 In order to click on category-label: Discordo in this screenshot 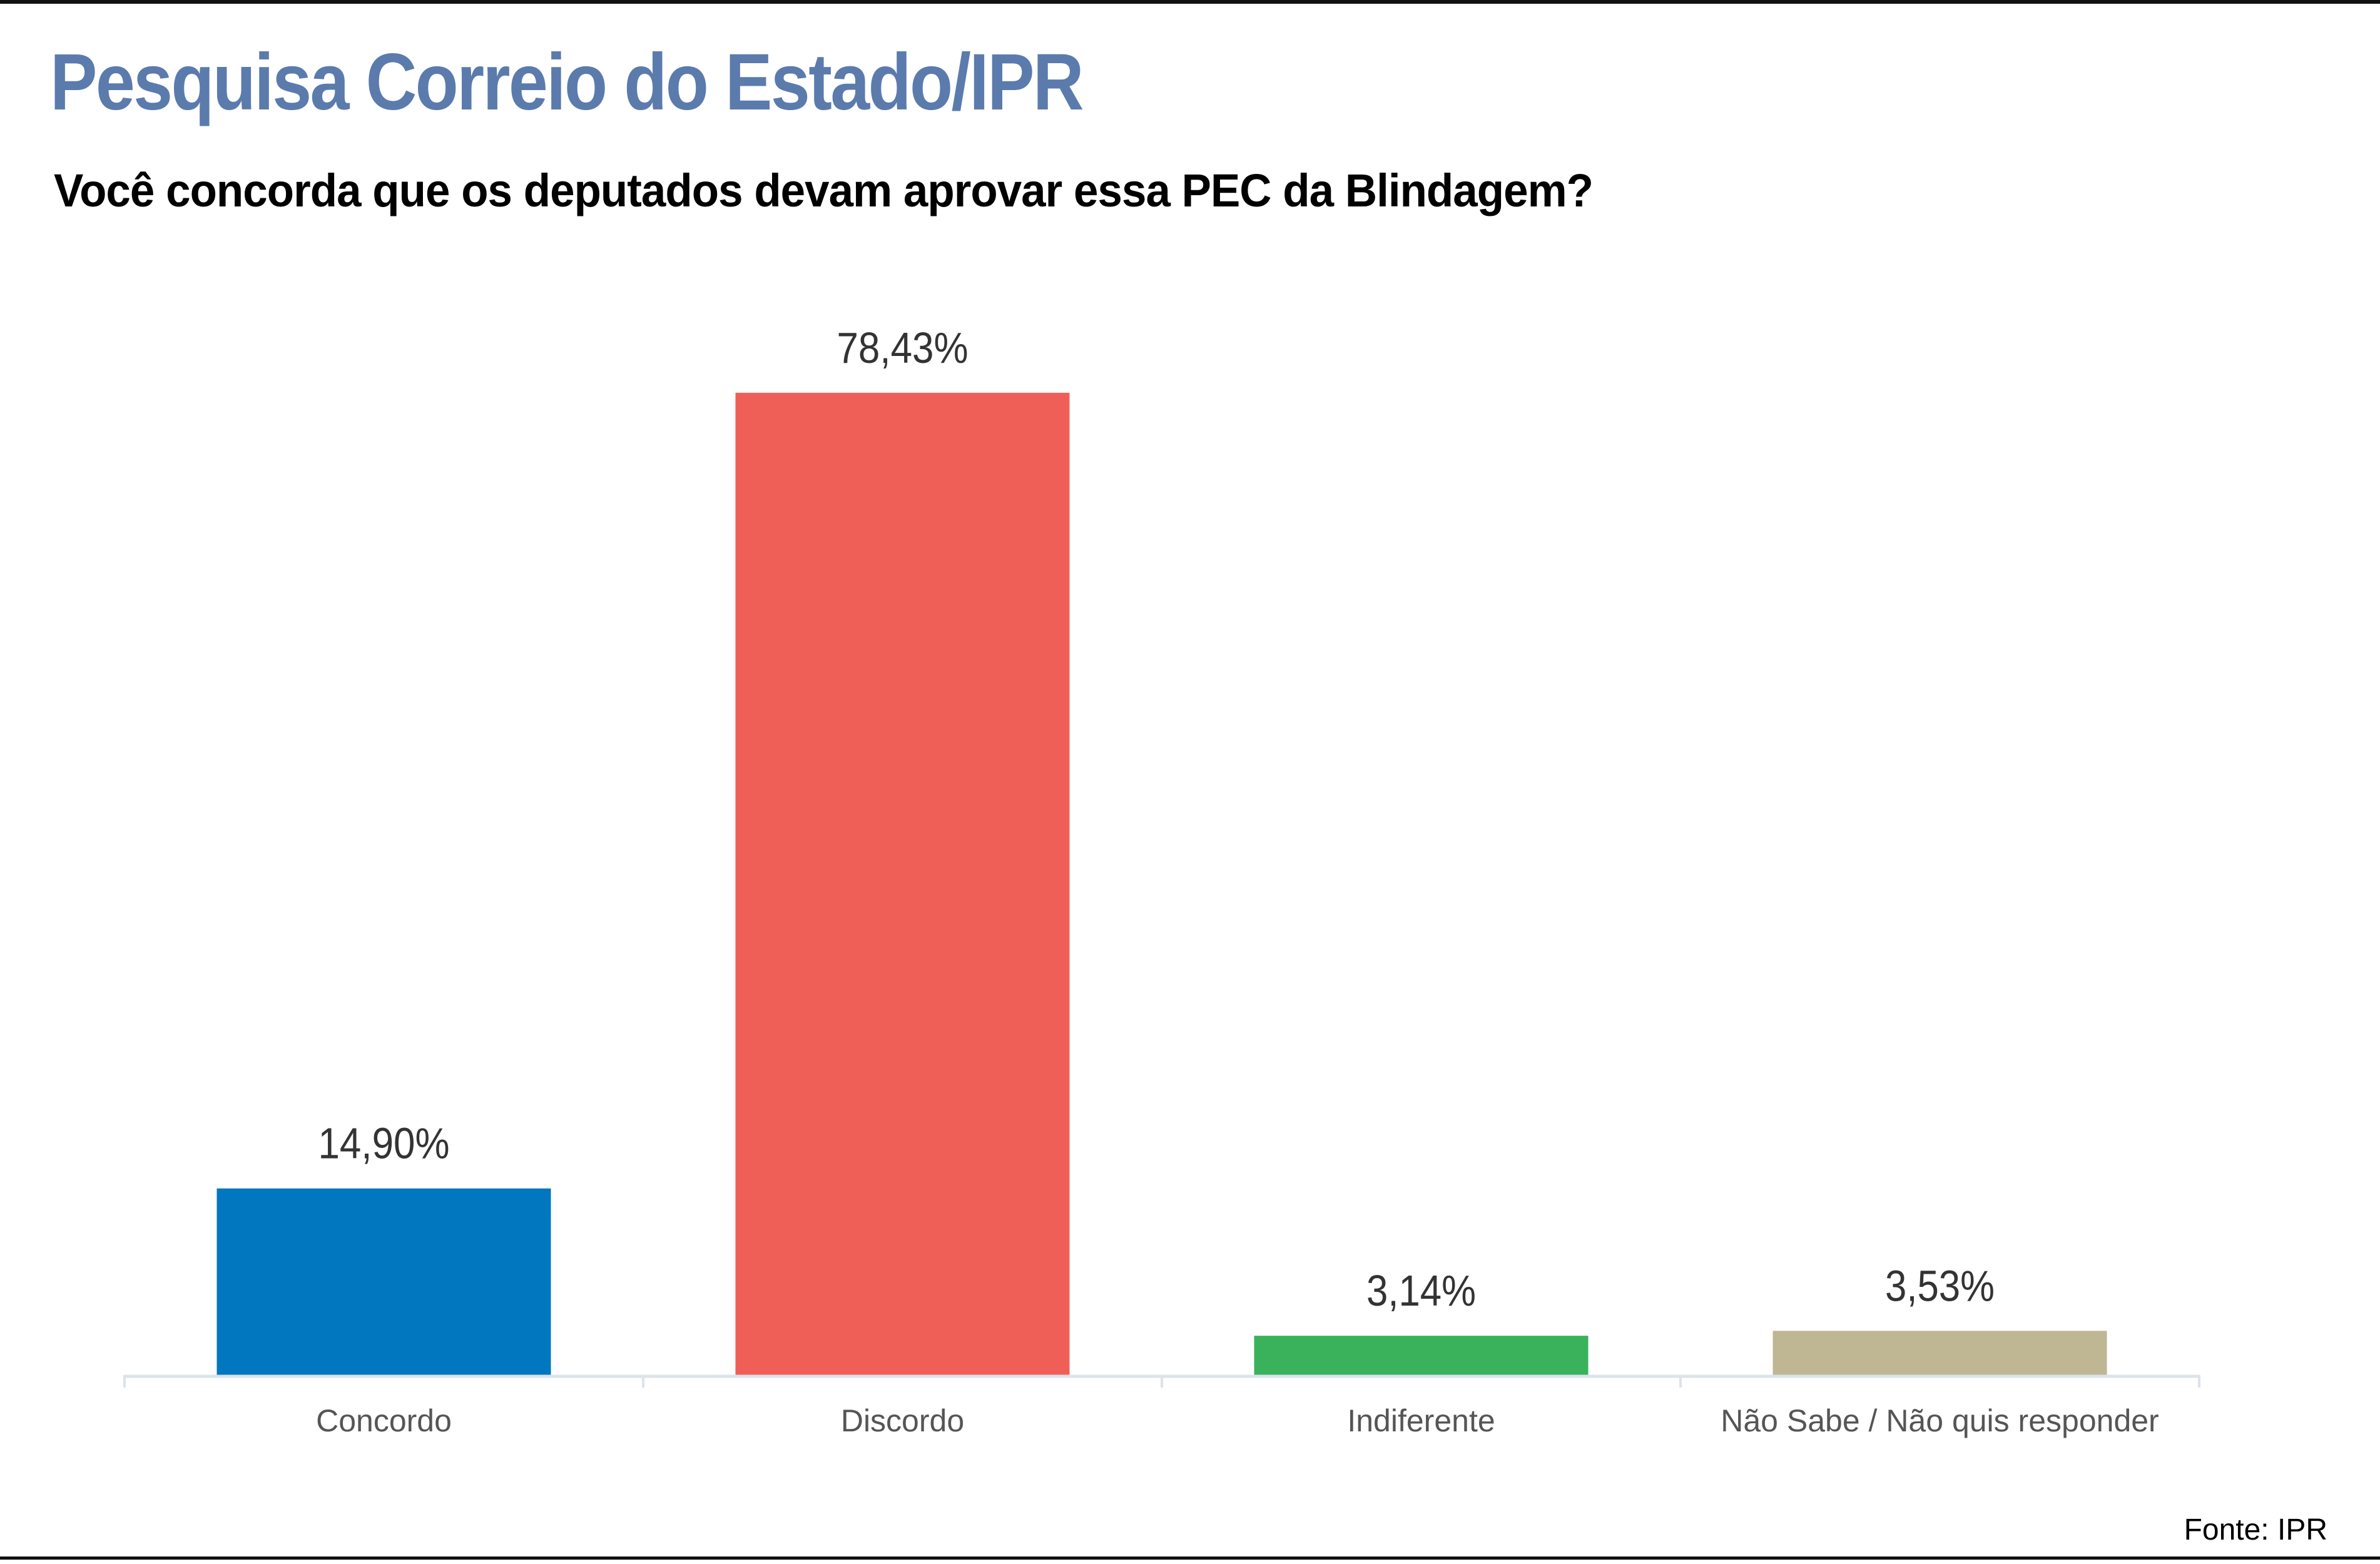, I will do `click(903, 1420)`.